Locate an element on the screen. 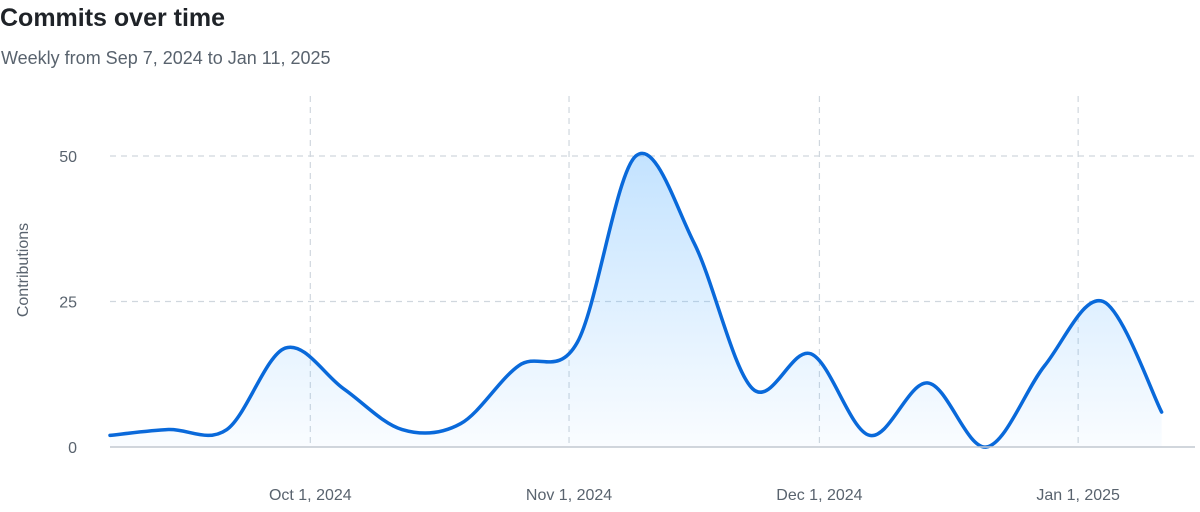  y-tick-label: 25 is located at coordinates (68, 303).